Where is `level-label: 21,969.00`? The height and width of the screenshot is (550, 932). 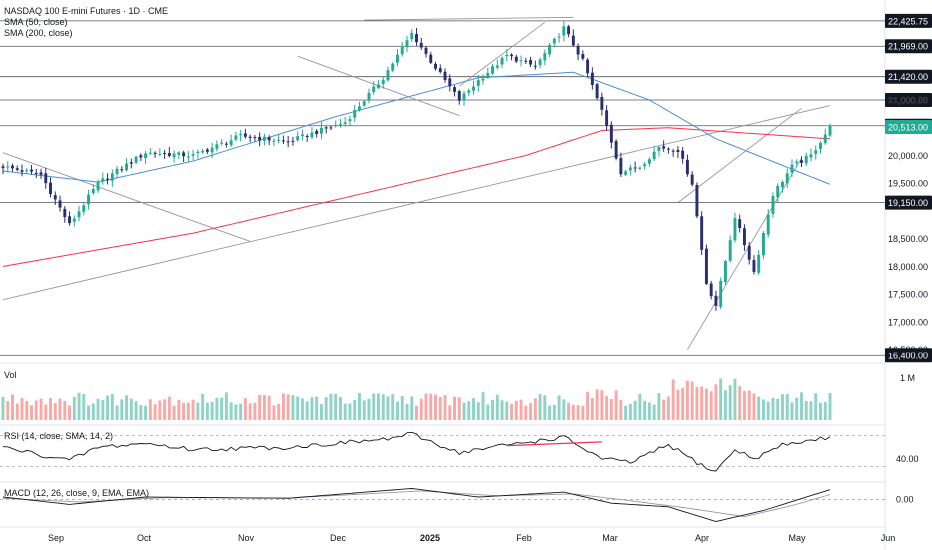 level-label: 21,969.00 is located at coordinates (908, 47).